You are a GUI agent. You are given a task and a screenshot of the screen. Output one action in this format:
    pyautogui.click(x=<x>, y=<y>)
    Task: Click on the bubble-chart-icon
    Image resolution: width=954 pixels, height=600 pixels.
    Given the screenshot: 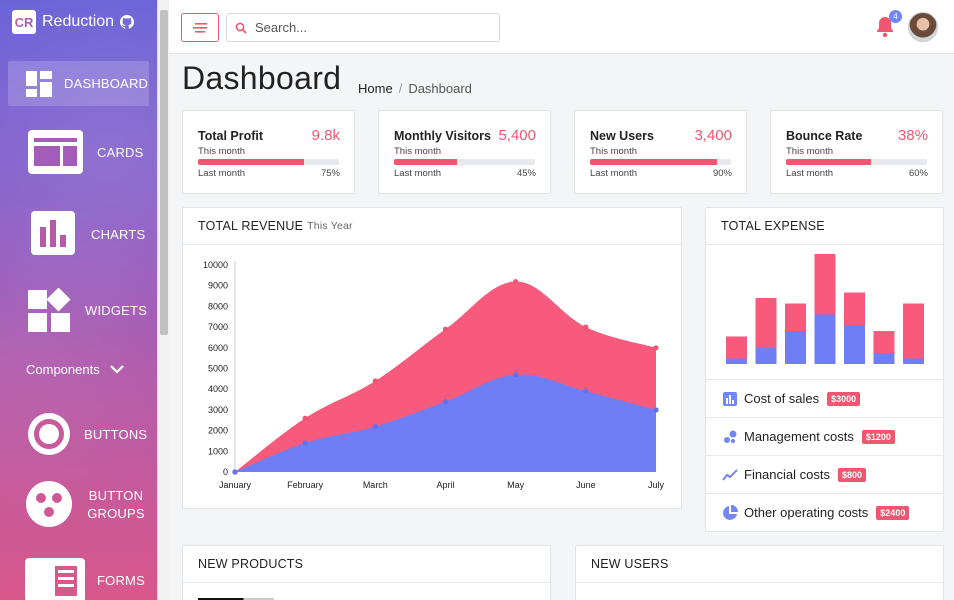 What is the action you would take?
    pyautogui.click(x=730, y=437)
    